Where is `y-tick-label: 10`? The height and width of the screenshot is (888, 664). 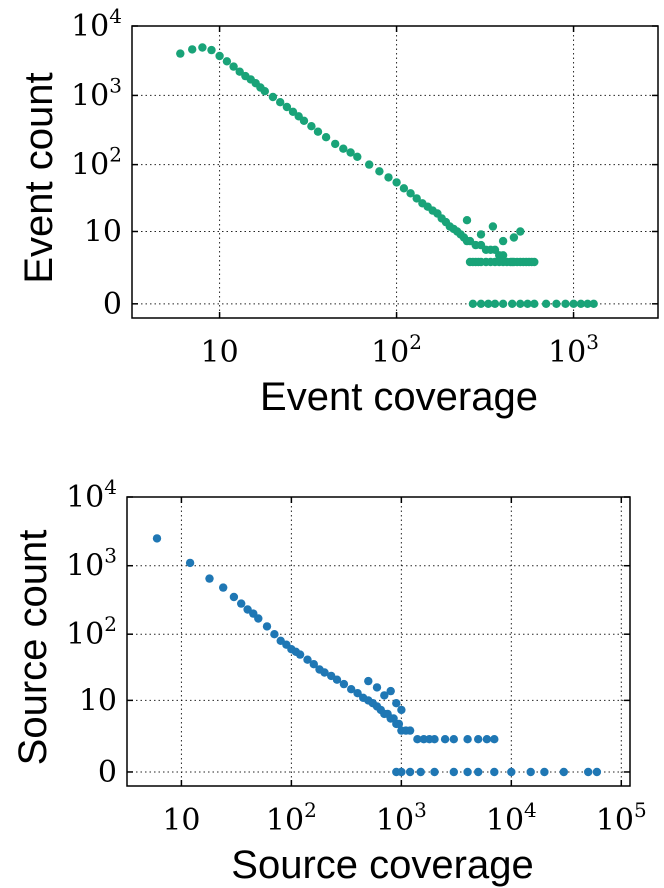 y-tick-label: 10 is located at coordinates (103, 231).